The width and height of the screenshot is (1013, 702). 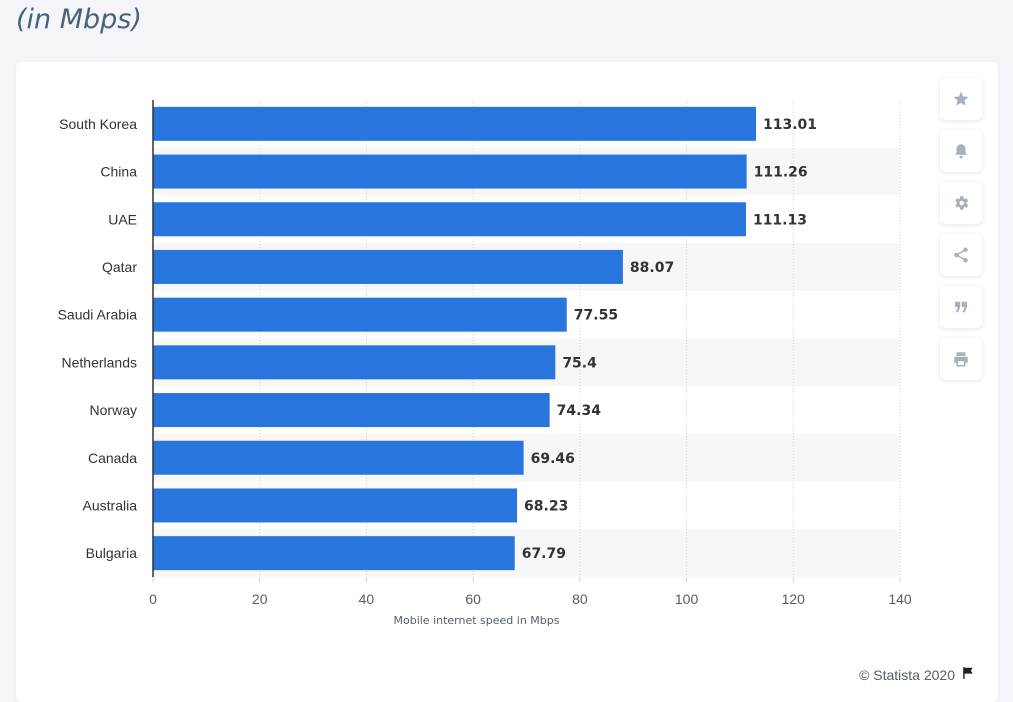 I want to click on value-label: 69.46, so click(x=553, y=459).